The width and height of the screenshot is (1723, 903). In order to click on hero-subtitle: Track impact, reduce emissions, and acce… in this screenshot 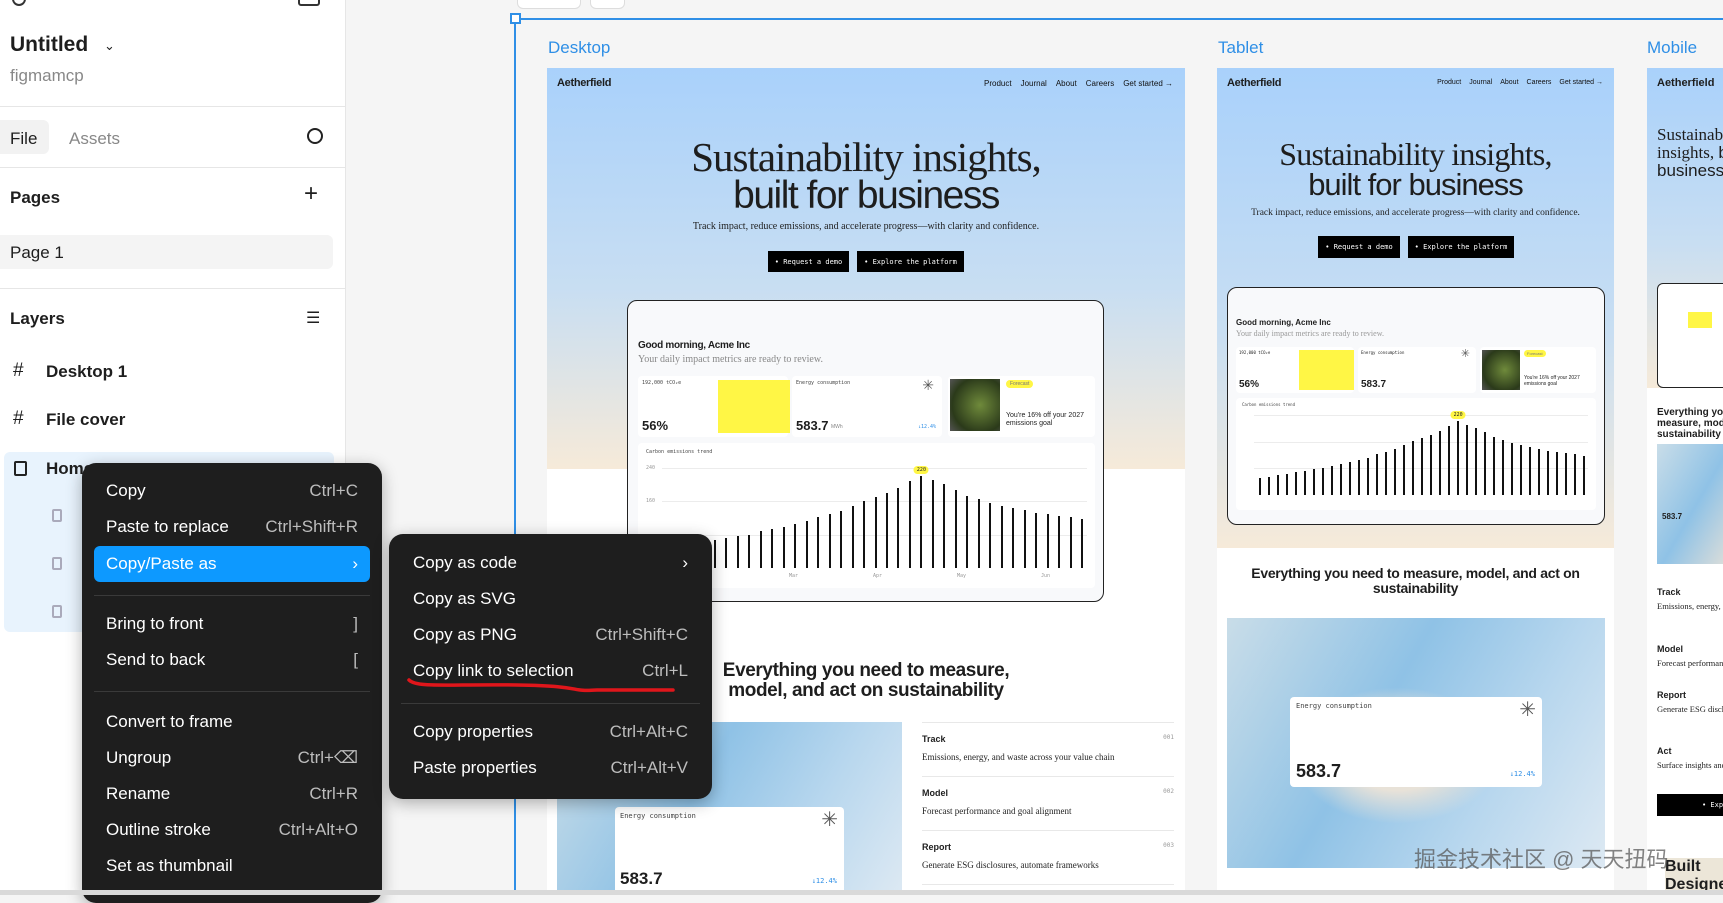, I will do `click(866, 226)`.